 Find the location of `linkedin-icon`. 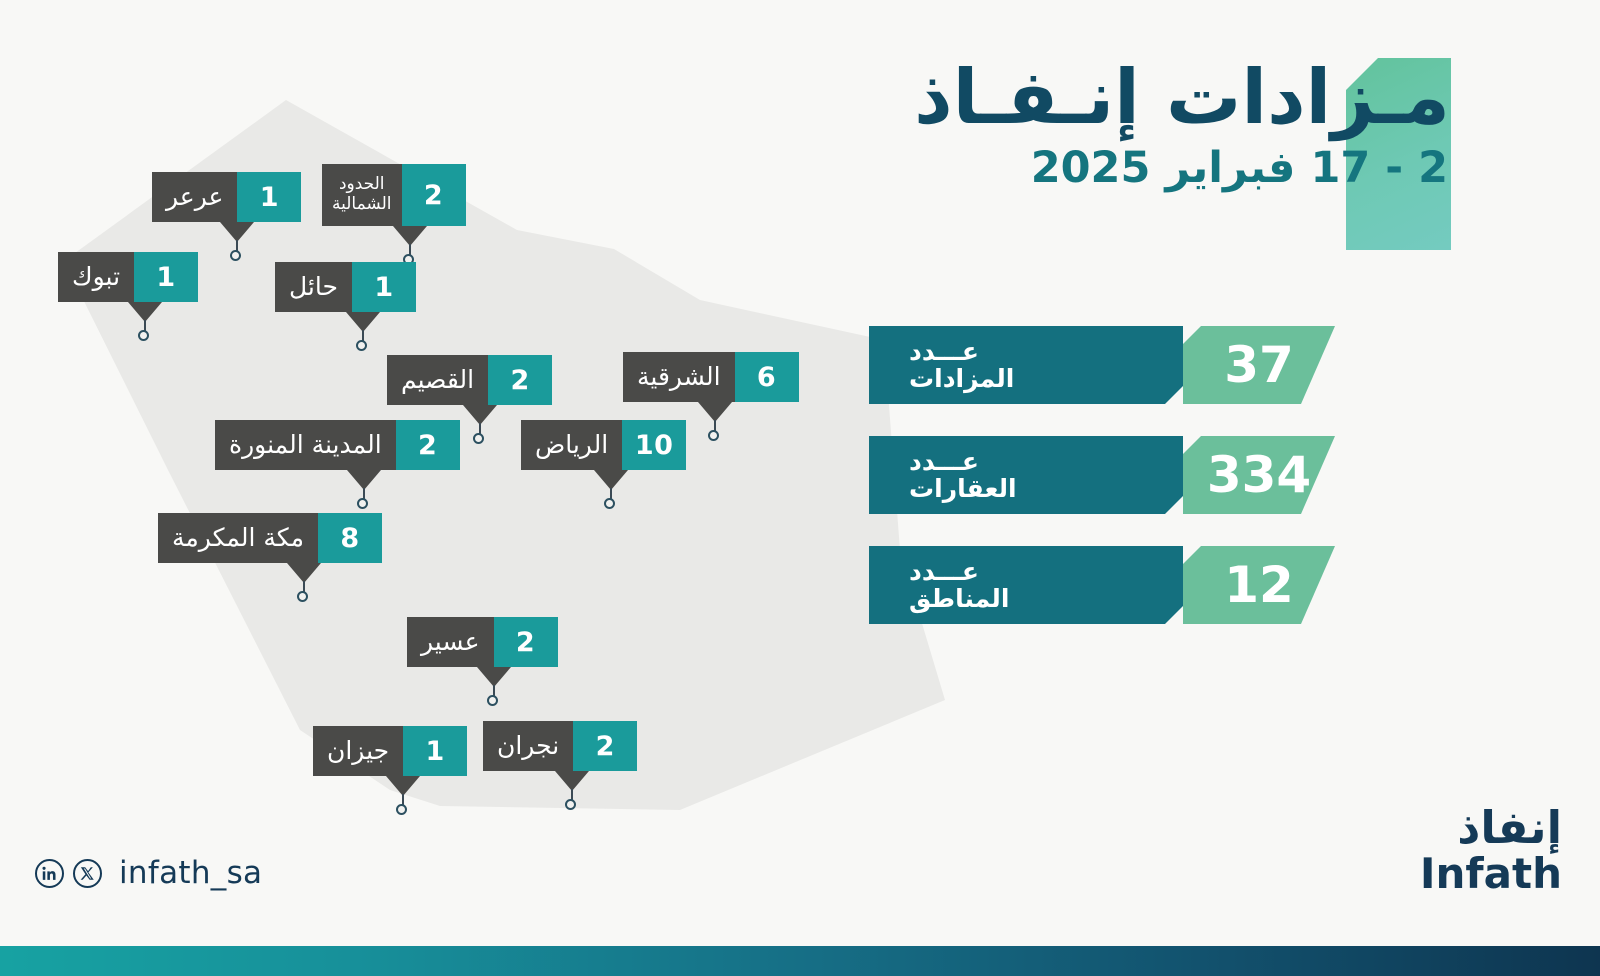

linkedin-icon is located at coordinates (49, 873).